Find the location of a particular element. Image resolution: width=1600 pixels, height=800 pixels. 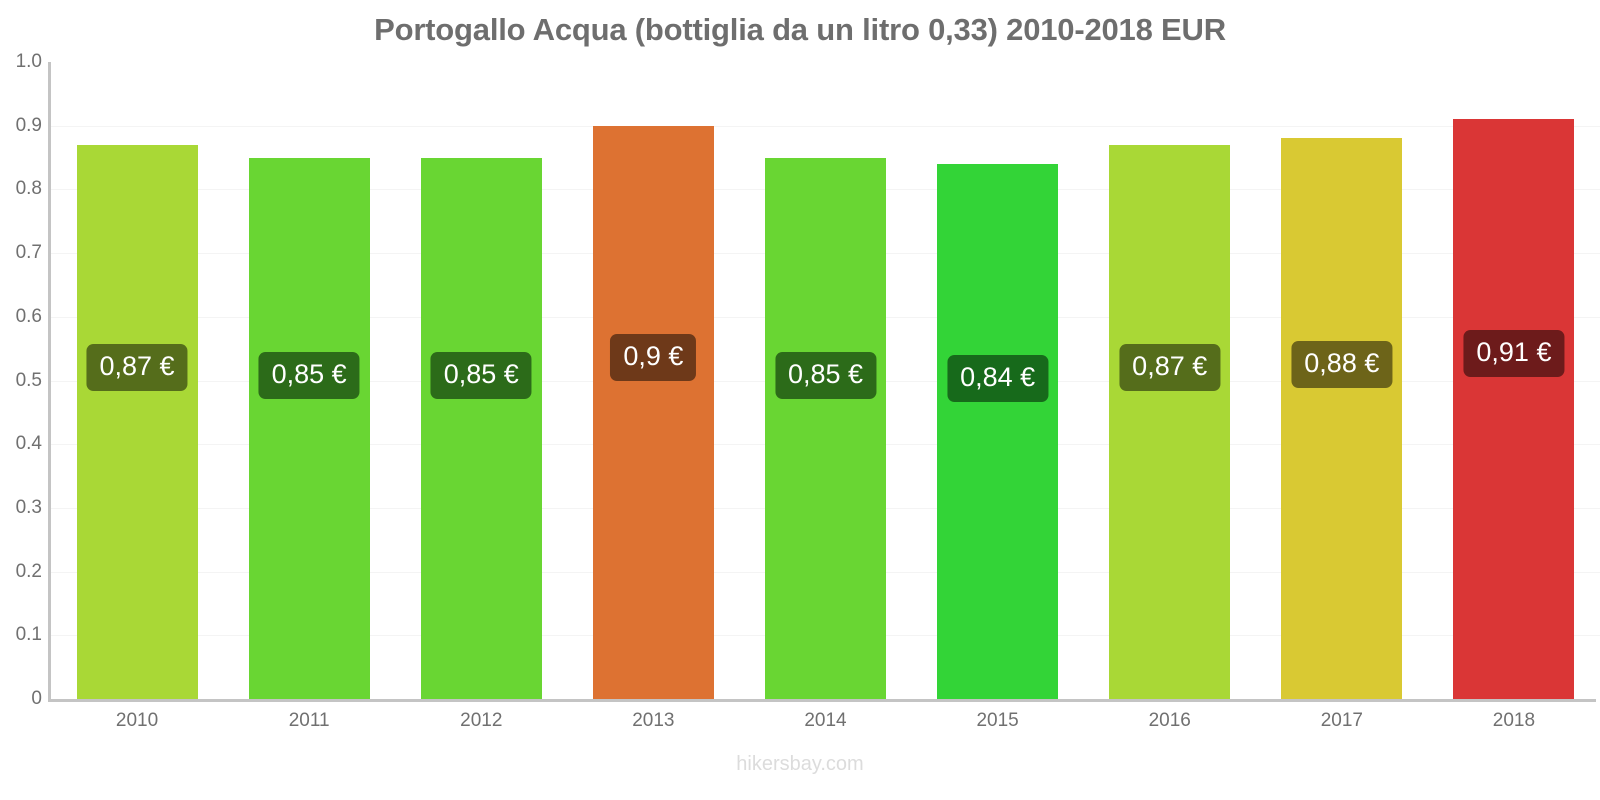

y-axis-tick-label: 0.6 is located at coordinates (28, 316).